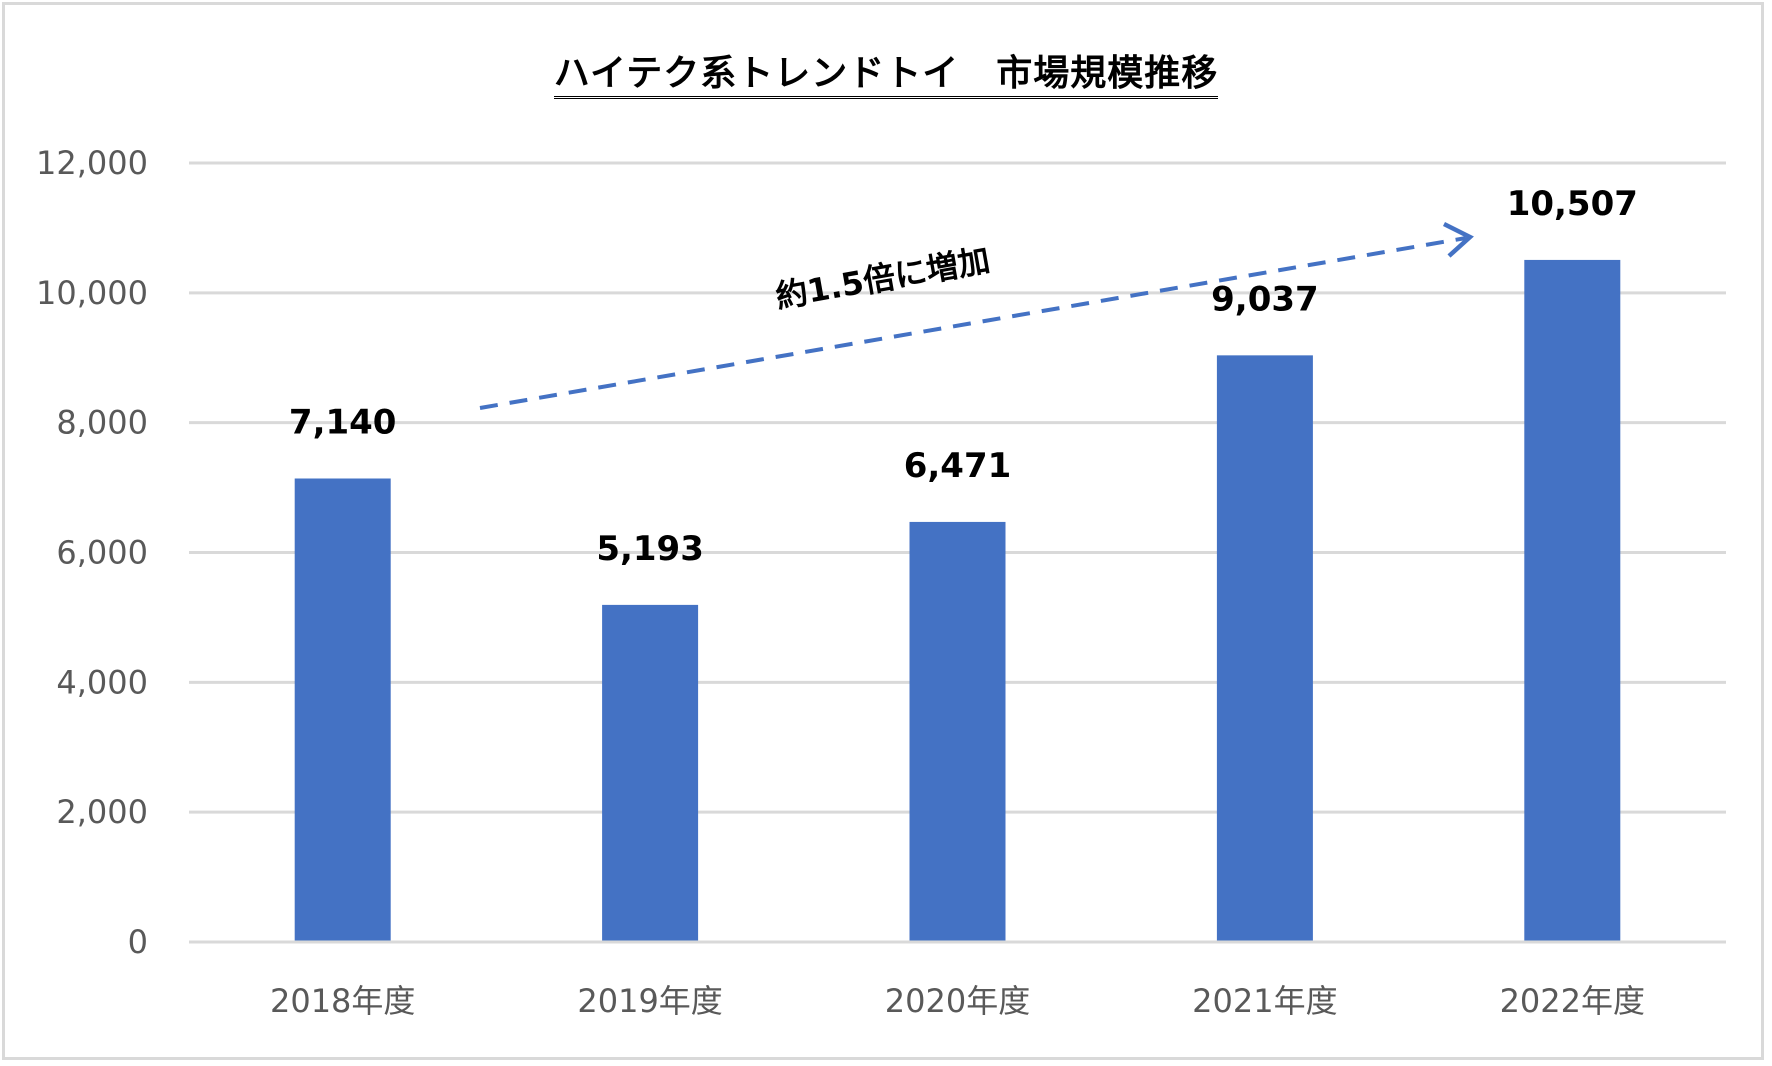  What do you see at coordinates (1264, 648) in the screenshot?
I see `bar-2021年度` at bounding box center [1264, 648].